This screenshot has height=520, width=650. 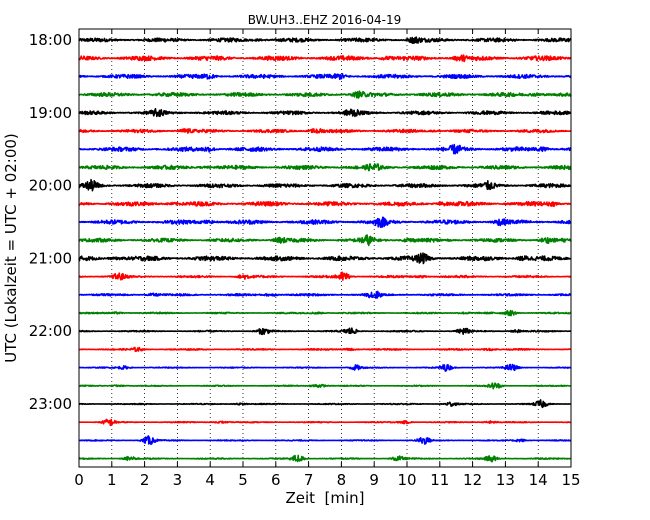 I want to click on x-tick-label: 12, so click(x=472, y=480).